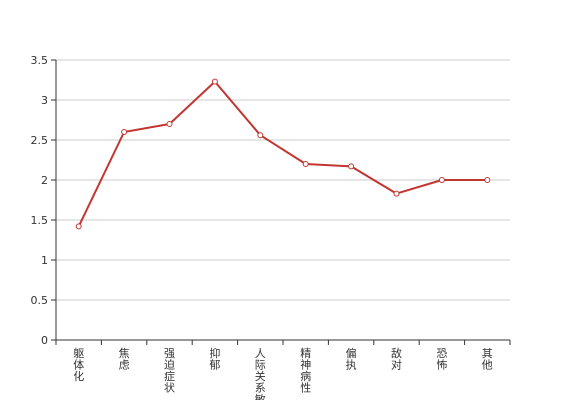  I want to click on x-tick-label: 焦虑, so click(124, 359).